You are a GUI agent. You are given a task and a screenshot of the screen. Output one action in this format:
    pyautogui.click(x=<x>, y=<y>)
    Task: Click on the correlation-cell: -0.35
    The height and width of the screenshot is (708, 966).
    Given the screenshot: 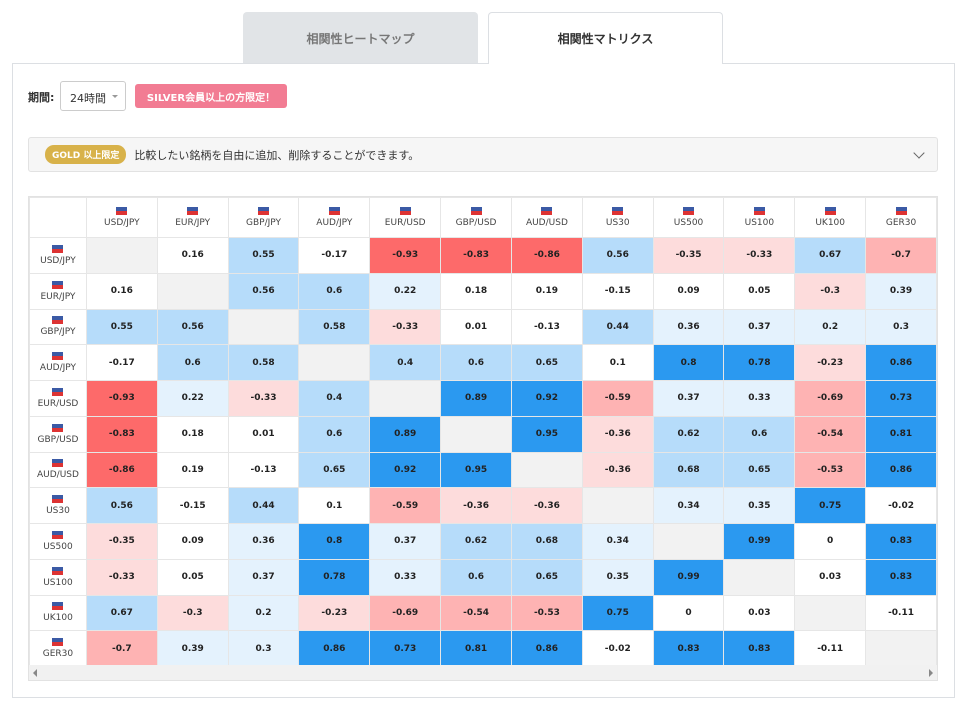 What is the action you would take?
    pyautogui.click(x=121, y=541)
    